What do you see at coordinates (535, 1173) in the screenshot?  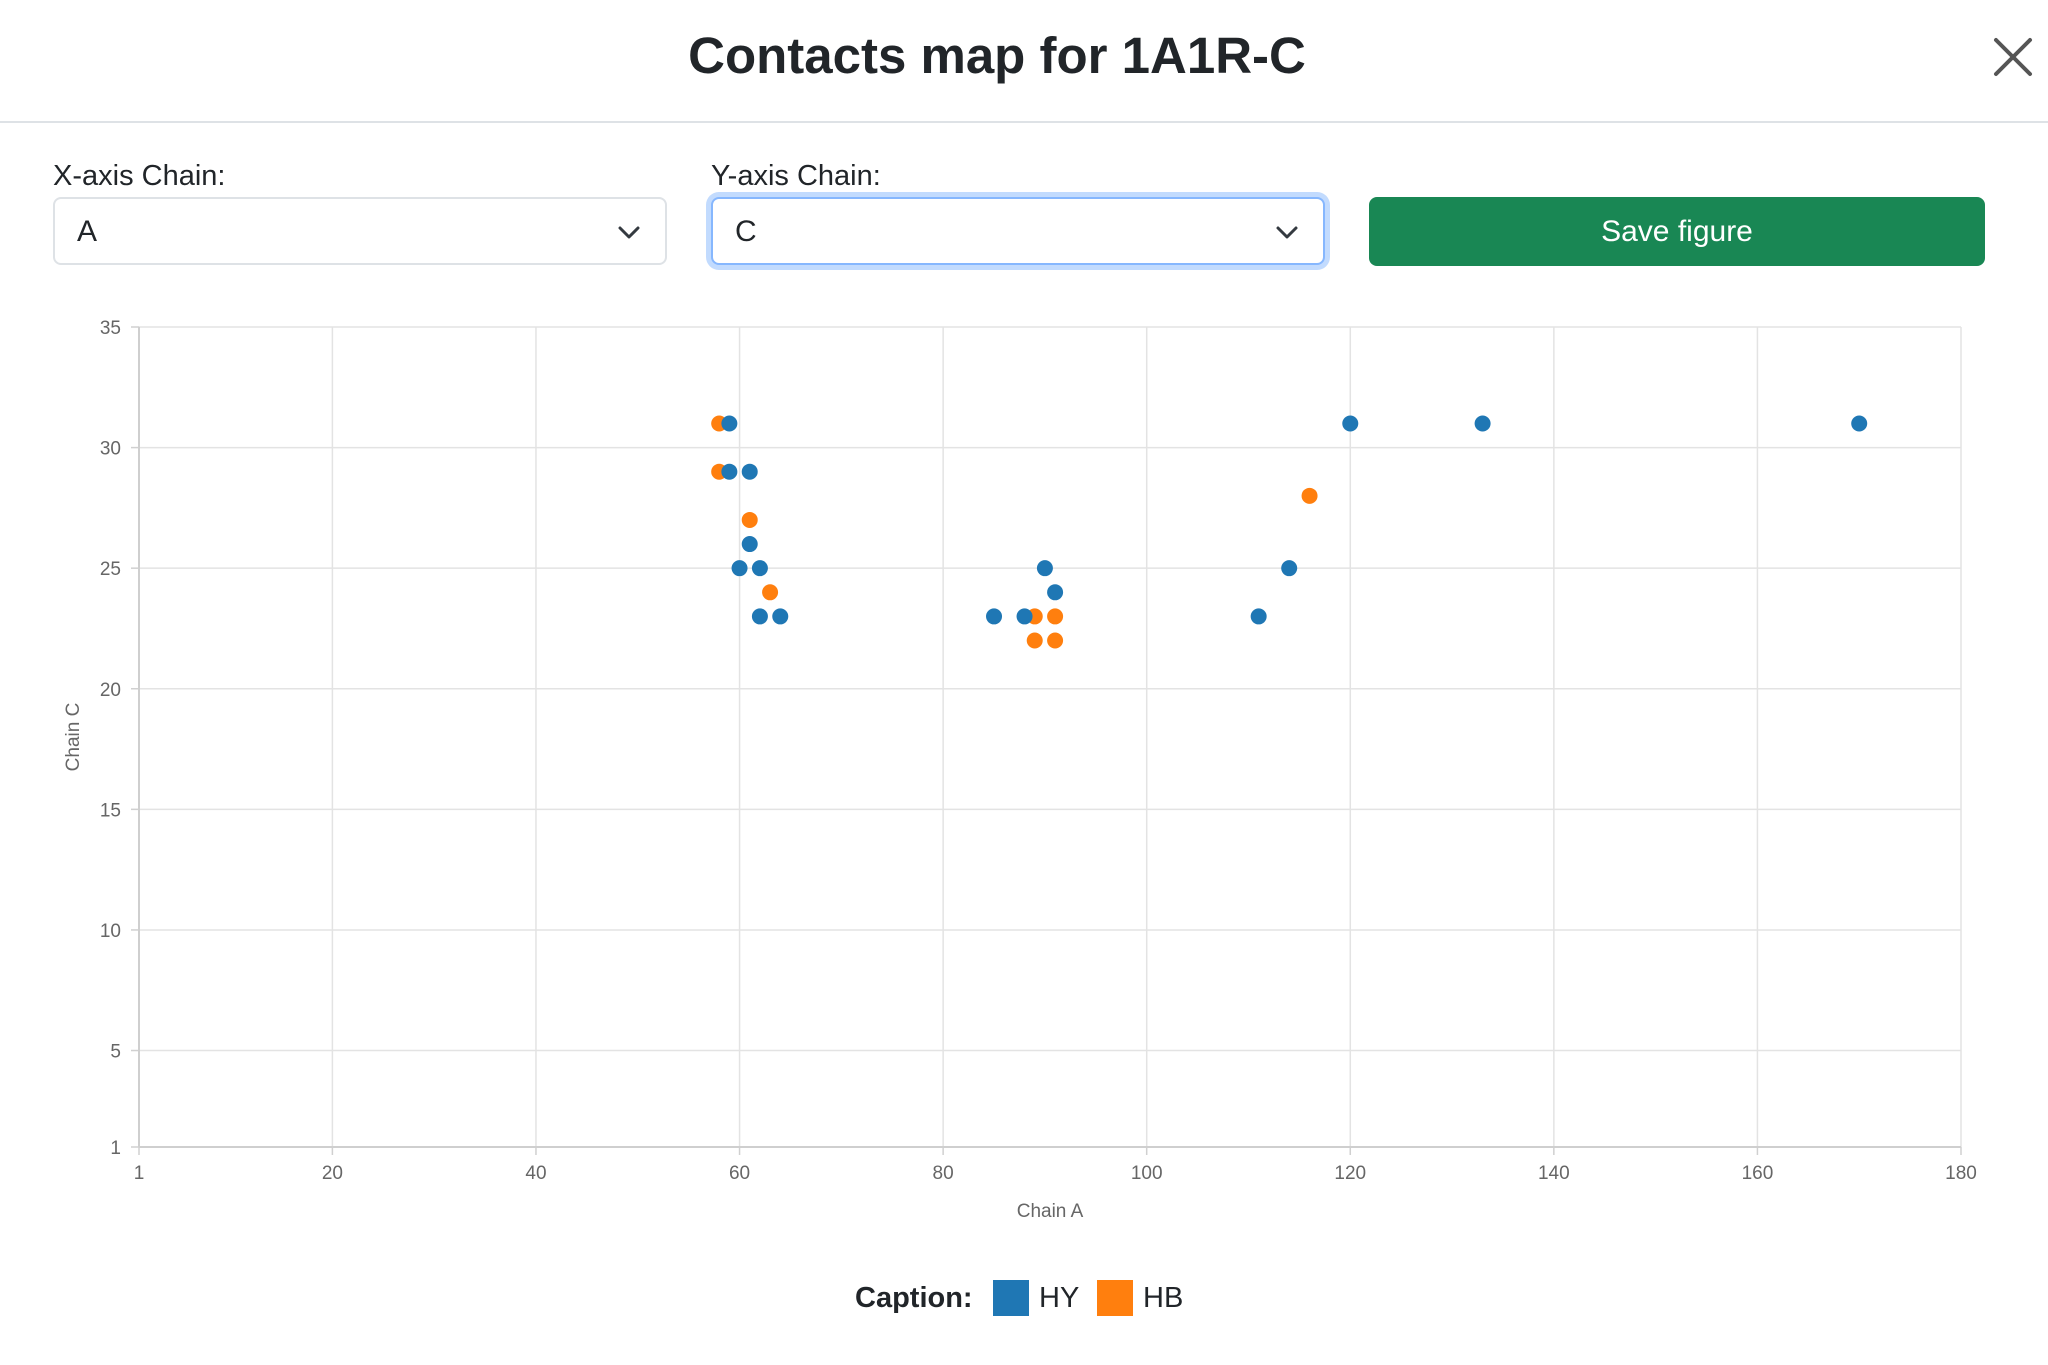 I see `x-tick-label: 40` at bounding box center [535, 1173].